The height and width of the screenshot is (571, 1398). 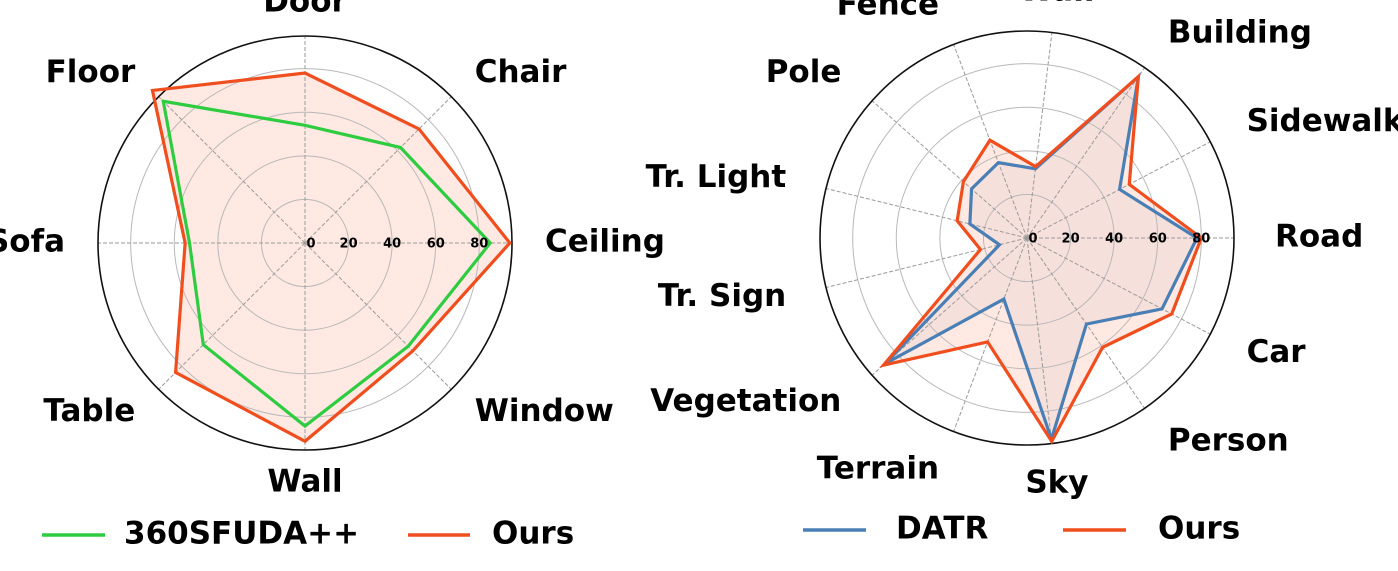 I want to click on legend-label-datr: DATR, so click(x=942, y=529).